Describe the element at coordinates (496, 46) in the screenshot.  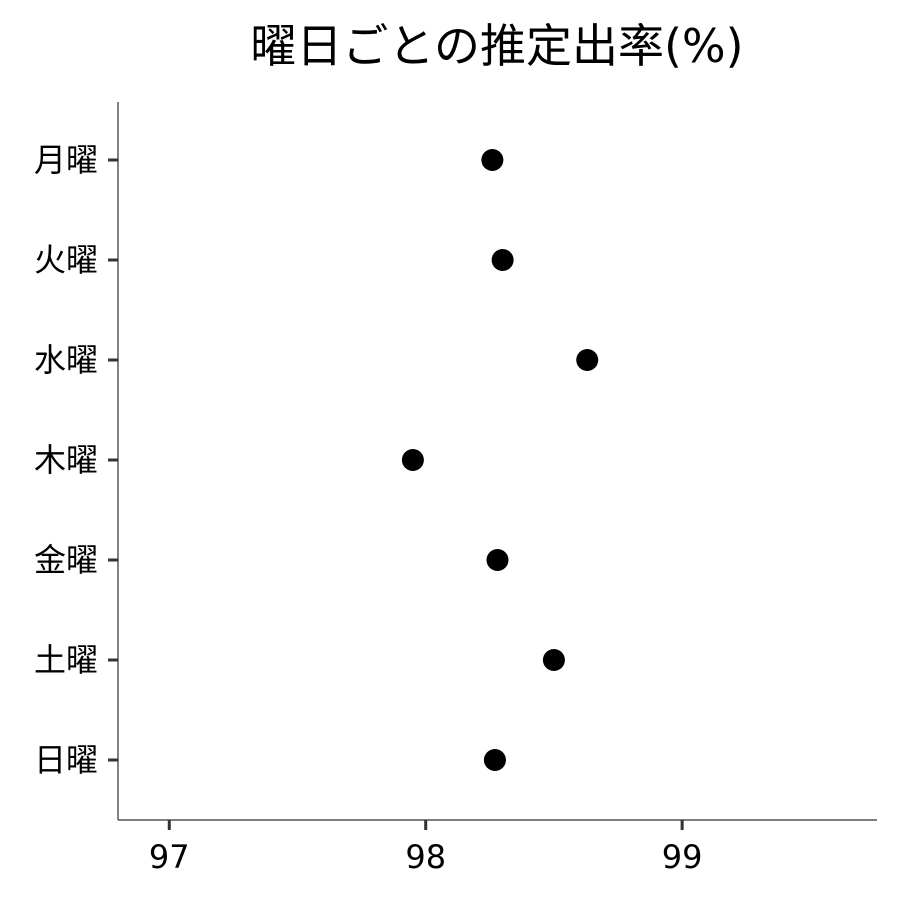
I see `chart-title: 曜日ごとの推定出率(%)` at that location.